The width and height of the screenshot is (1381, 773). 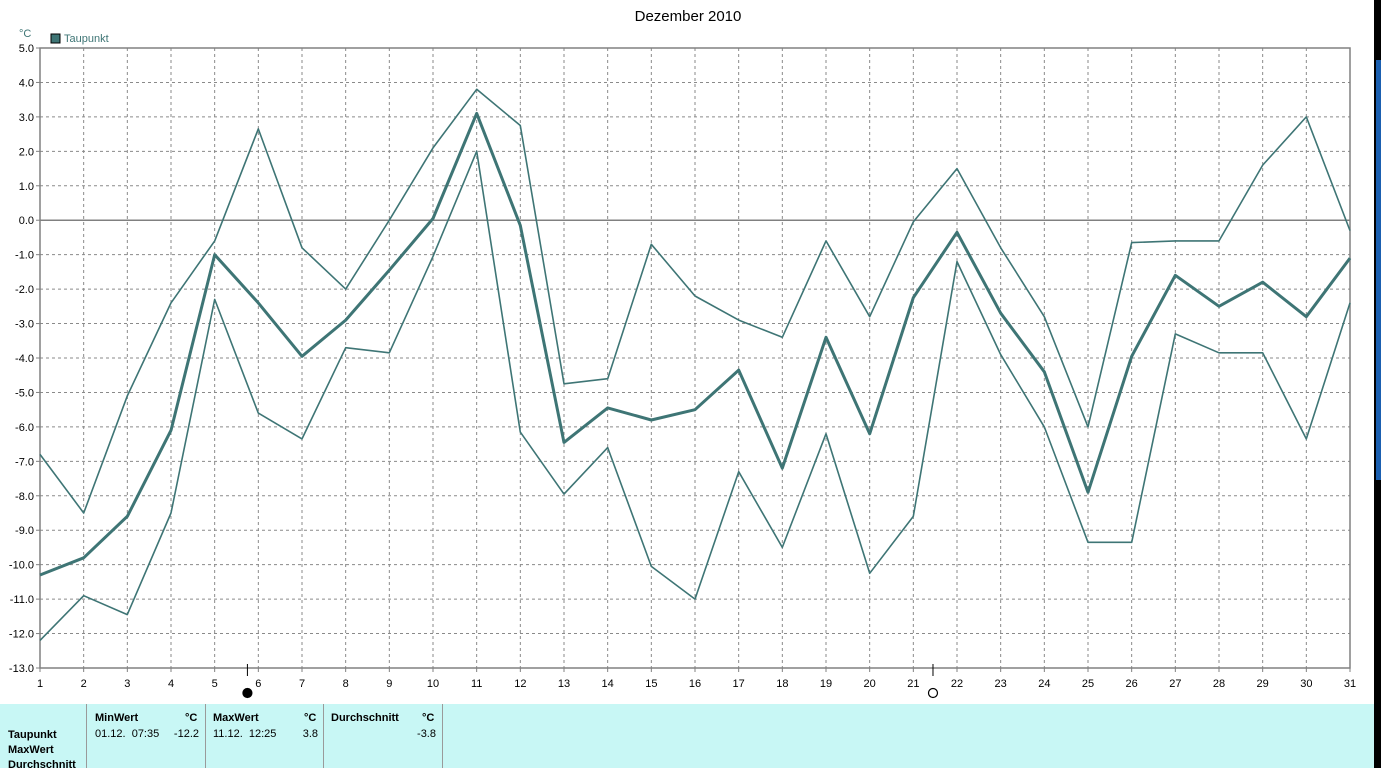 What do you see at coordinates (426, 734) in the screenshot?
I see `stats-col-value: -3.8` at bounding box center [426, 734].